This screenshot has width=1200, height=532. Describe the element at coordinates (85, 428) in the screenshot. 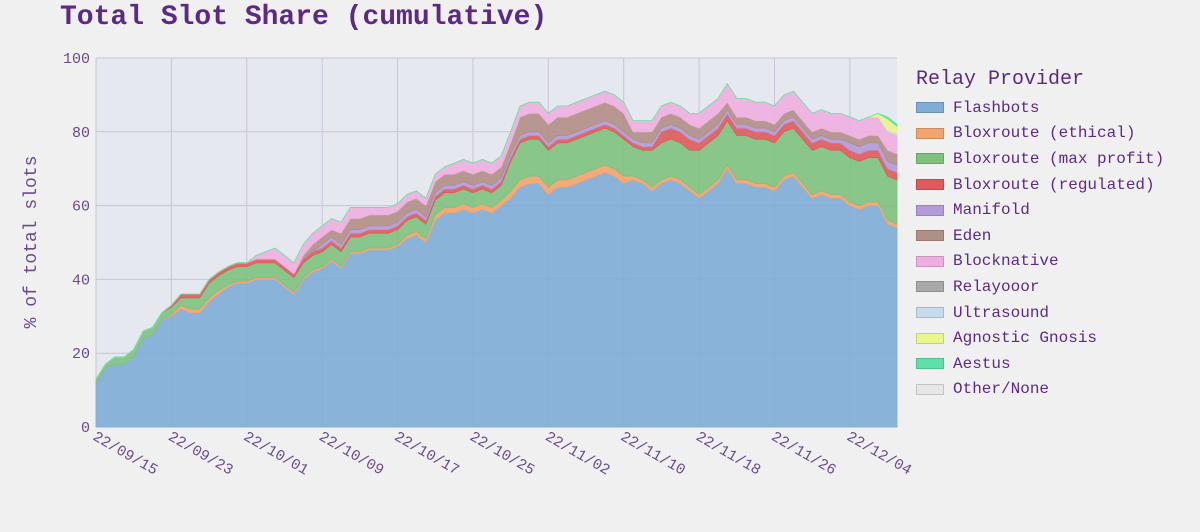

I see `y-tick-label: 0` at that location.